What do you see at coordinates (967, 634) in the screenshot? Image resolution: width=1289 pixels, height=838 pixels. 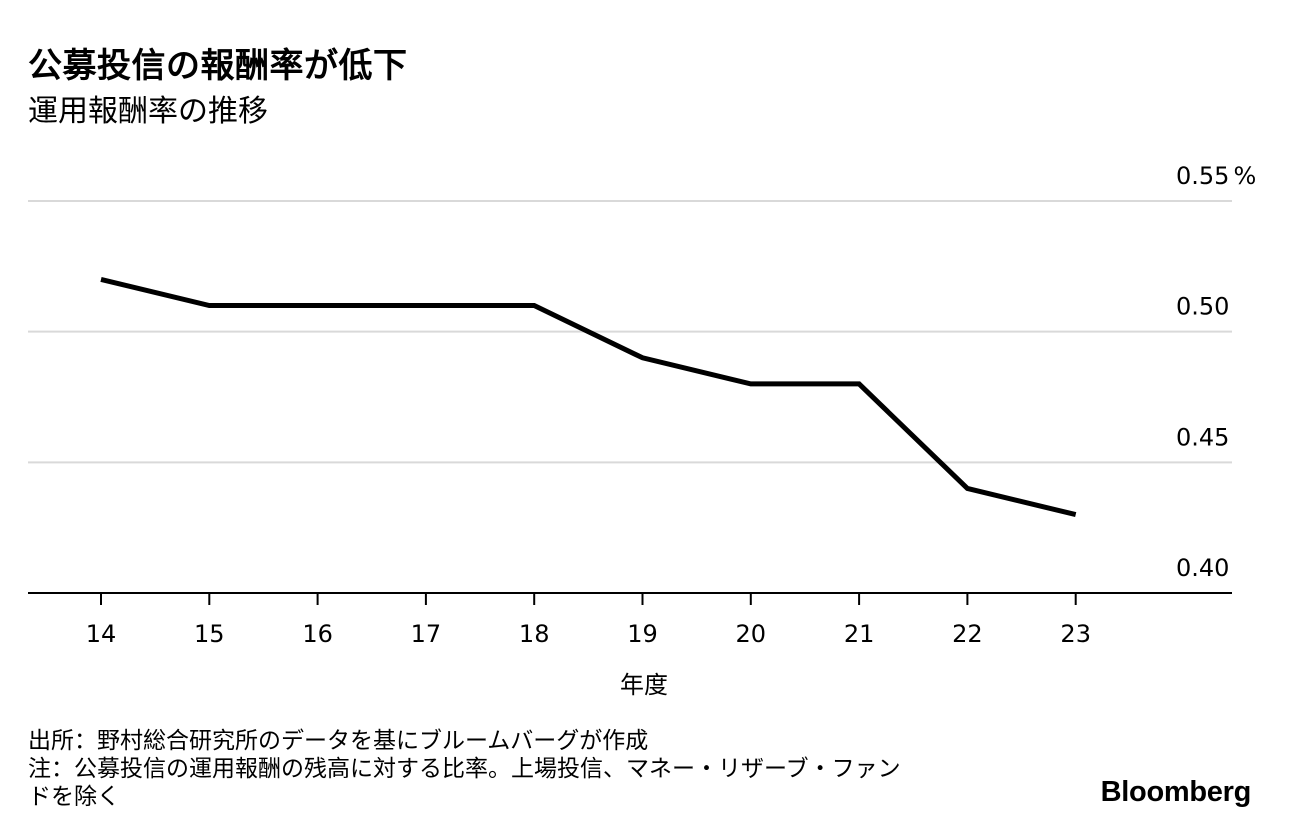 I see `x-tick-label: 22` at bounding box center [967, 634].